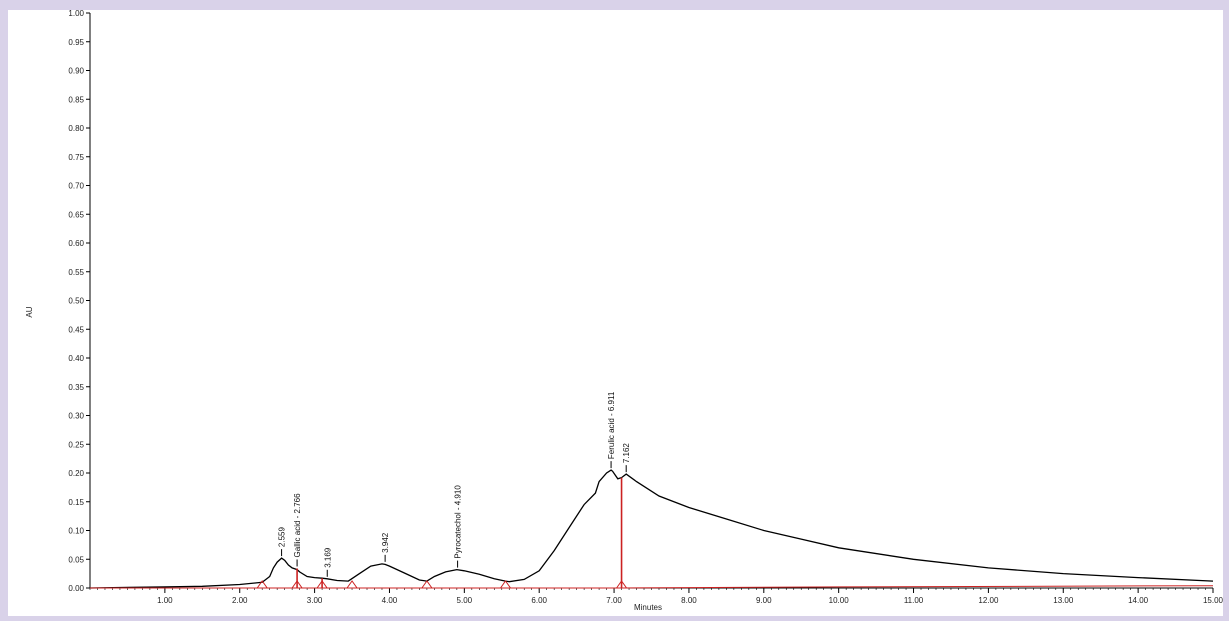 Image resolution: width=1229 pixels, height=621 pixels. I want to click on x-tick-label: 15.00, so click(1213, 600).